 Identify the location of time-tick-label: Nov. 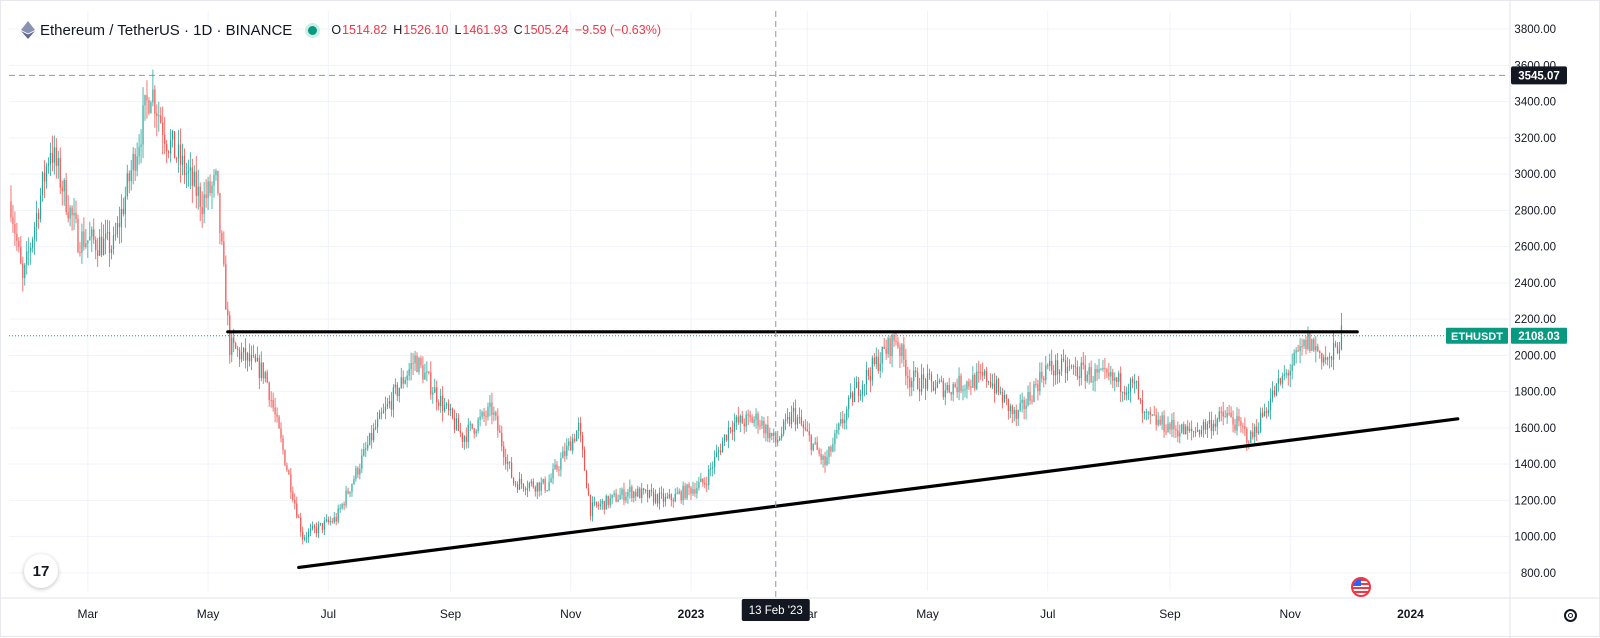
(570, 614).